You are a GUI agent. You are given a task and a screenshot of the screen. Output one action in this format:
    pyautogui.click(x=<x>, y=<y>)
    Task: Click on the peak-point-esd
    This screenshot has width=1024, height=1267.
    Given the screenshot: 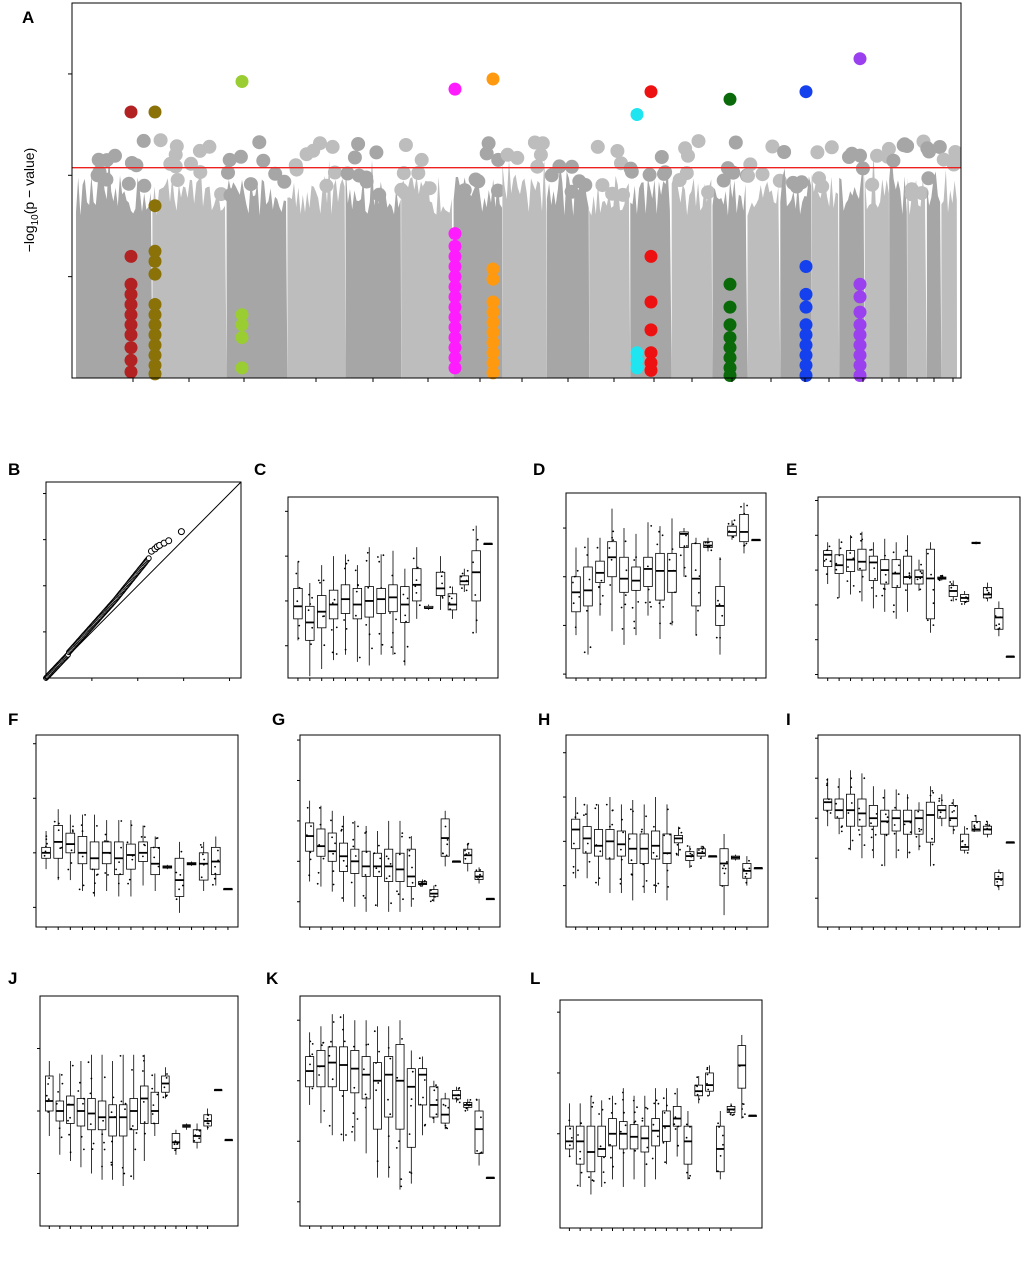 What is the action you would take?
    pyautogui.click(x=730, y=99)
    